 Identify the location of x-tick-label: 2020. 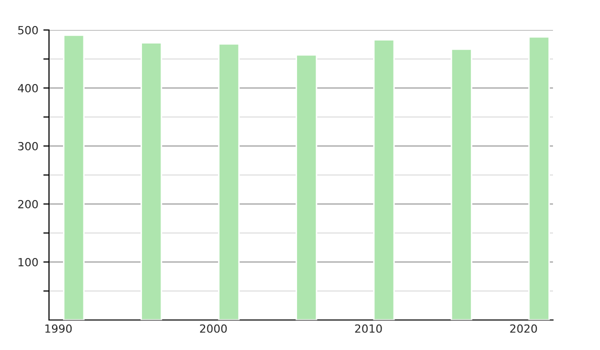
(523, 328).